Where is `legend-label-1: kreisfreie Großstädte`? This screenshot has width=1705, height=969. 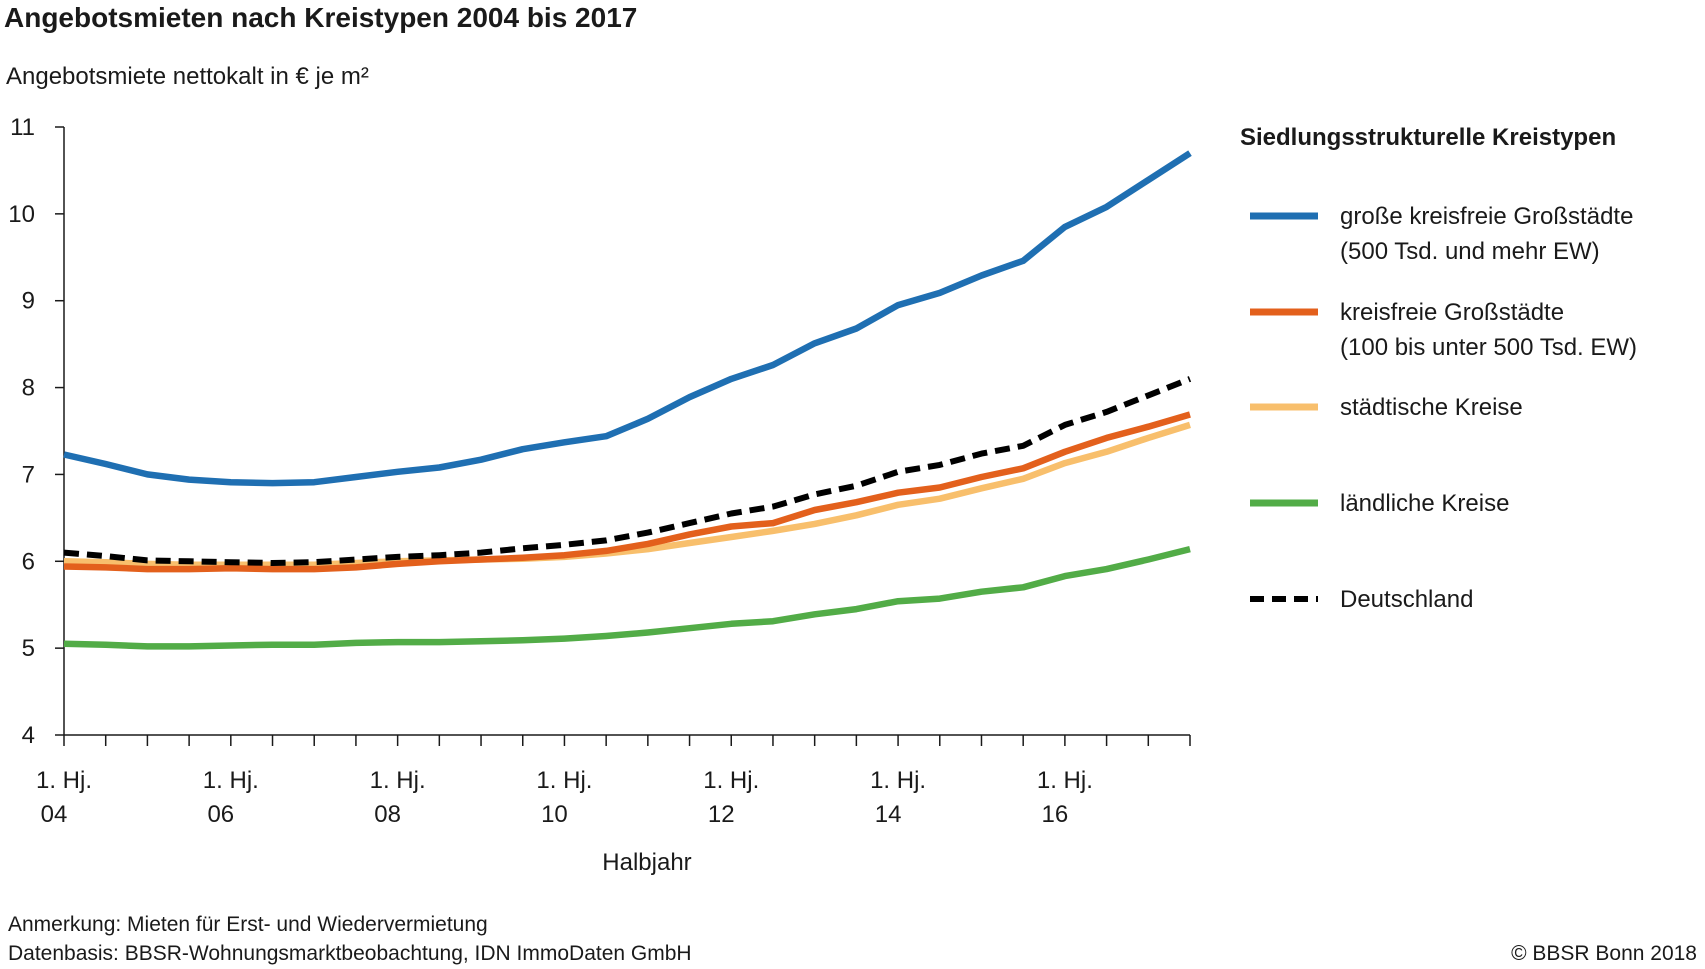 legend-label-1: kreisfreie Großstädte is located at coordinates (1452, 312).